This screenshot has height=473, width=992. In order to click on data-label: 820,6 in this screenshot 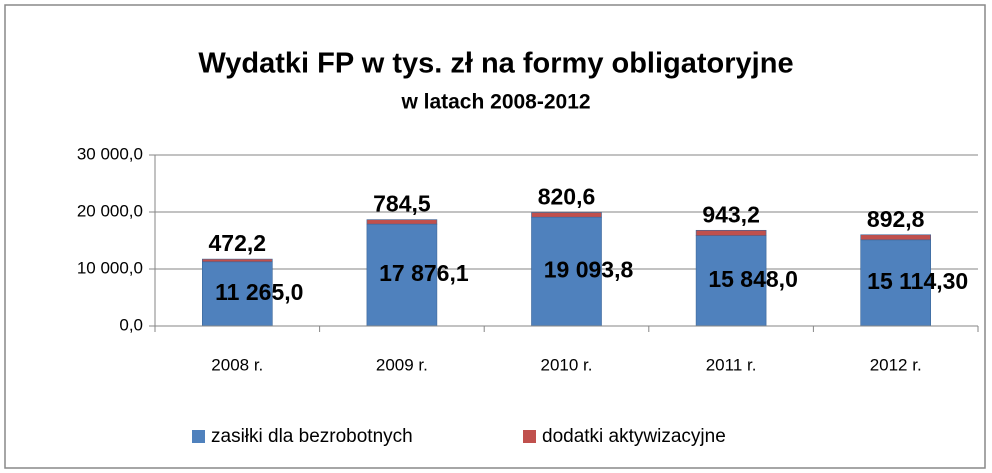, I will do `click(567, 197)`.